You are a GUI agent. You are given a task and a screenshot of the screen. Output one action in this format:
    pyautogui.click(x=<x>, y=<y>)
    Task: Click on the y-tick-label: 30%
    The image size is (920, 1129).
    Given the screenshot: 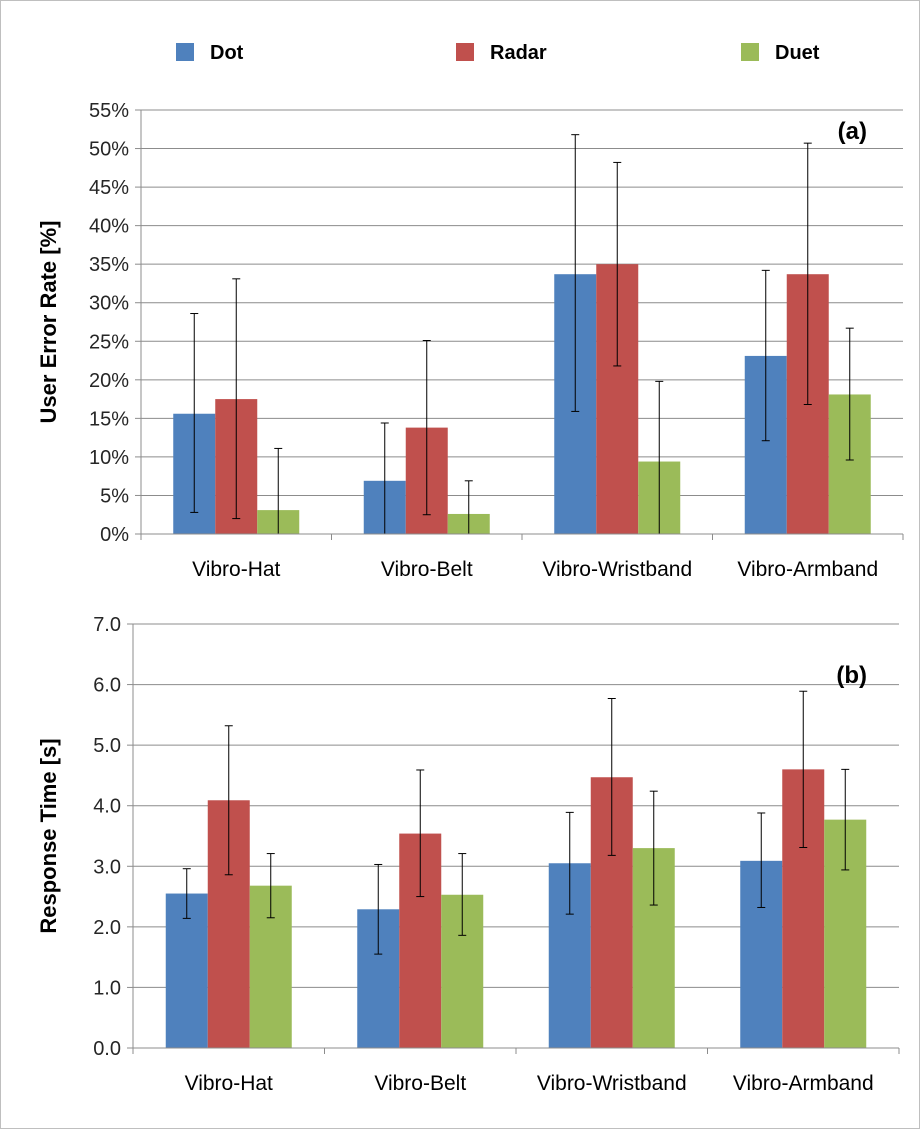 What is the action you would take?
    pyautogui.click(x=109, y=304)
    